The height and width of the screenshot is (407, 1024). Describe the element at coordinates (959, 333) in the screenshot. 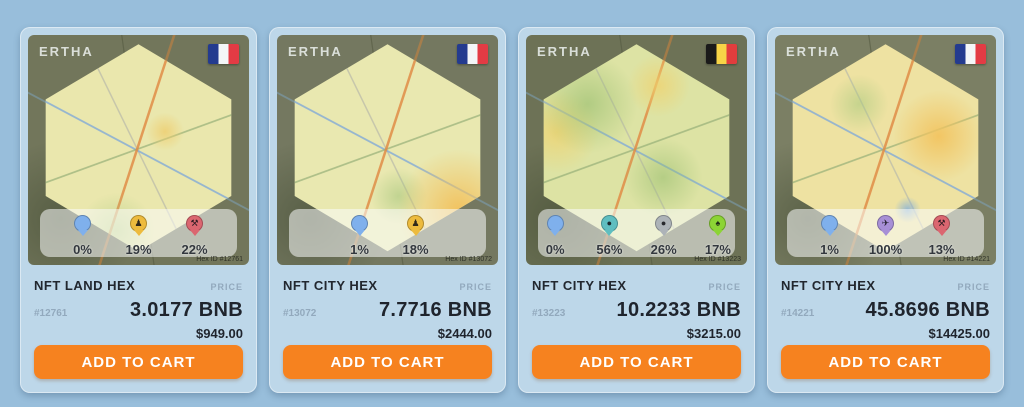

I see `price-usd: $14425.00` at that location.